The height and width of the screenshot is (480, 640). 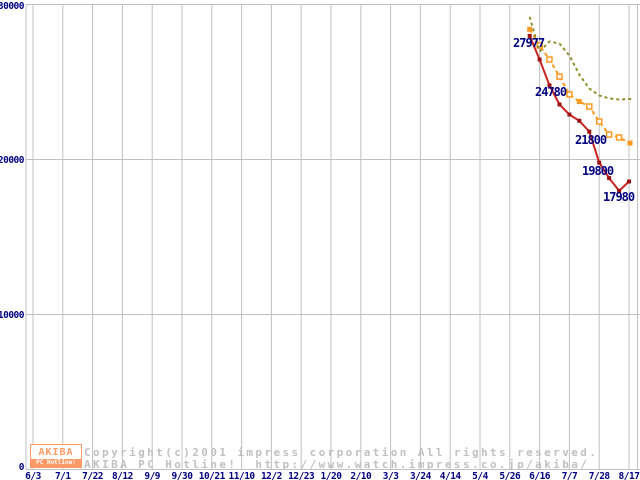 I want to click on x-tick-label-11/10: 11/10, so click(x=242, y=475).